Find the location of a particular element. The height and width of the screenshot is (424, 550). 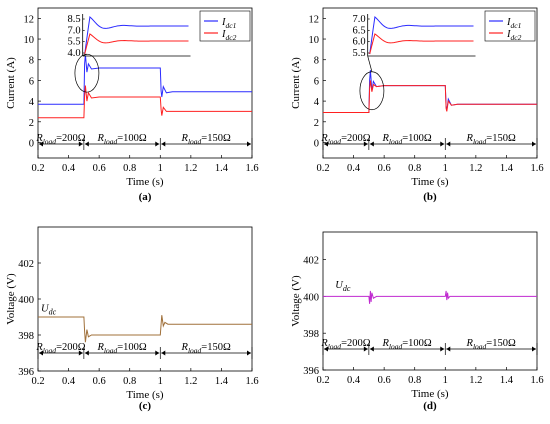

inset-y-tick-label: 4.0 is located at coordinates (74, 53).